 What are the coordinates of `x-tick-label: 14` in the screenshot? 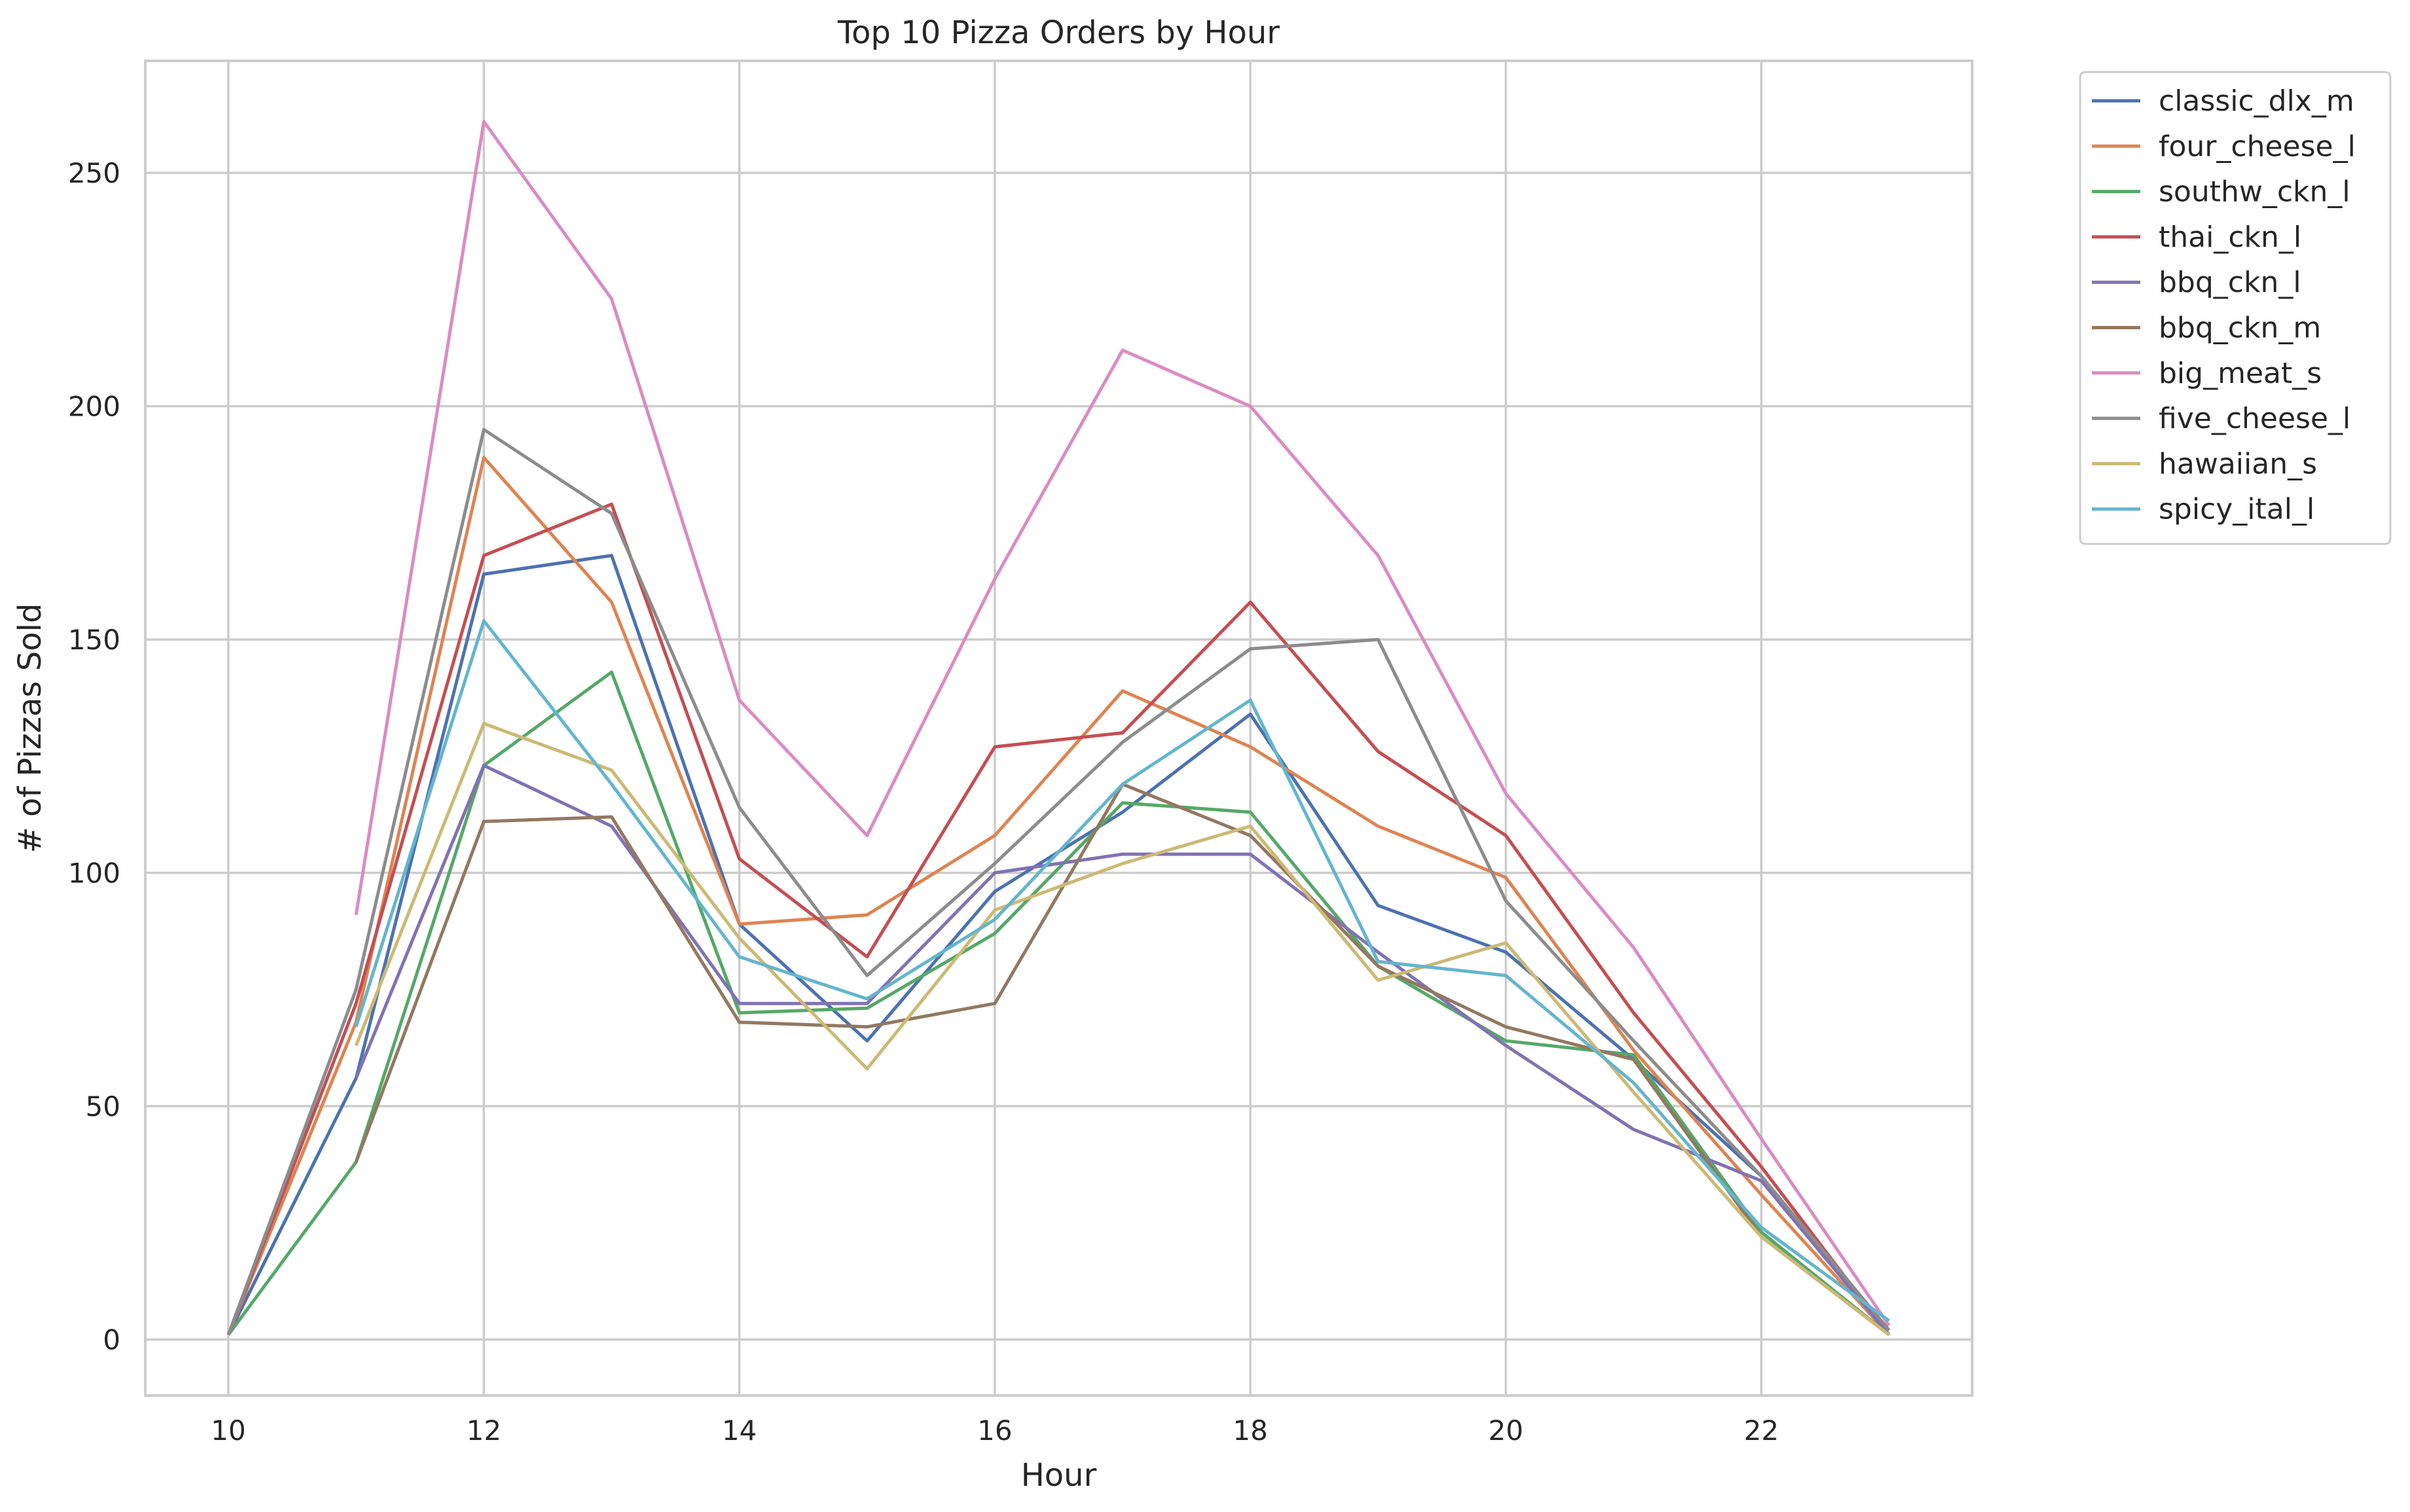 It's located at (739, 1430).